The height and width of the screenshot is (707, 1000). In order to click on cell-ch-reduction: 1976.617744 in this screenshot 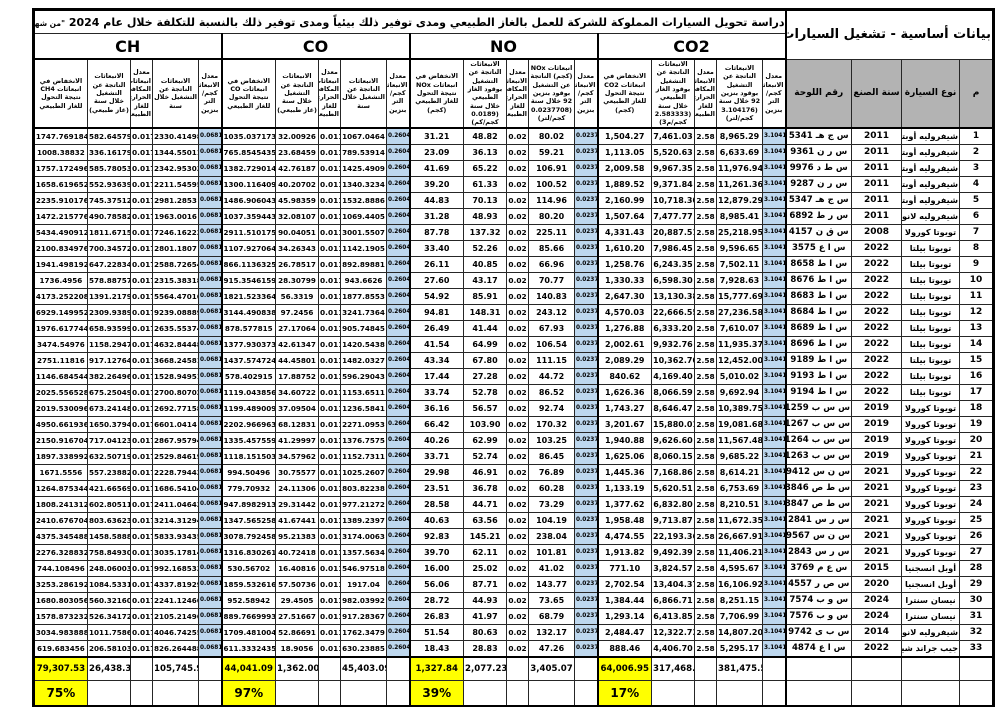, I will do `click(60, 328)`.